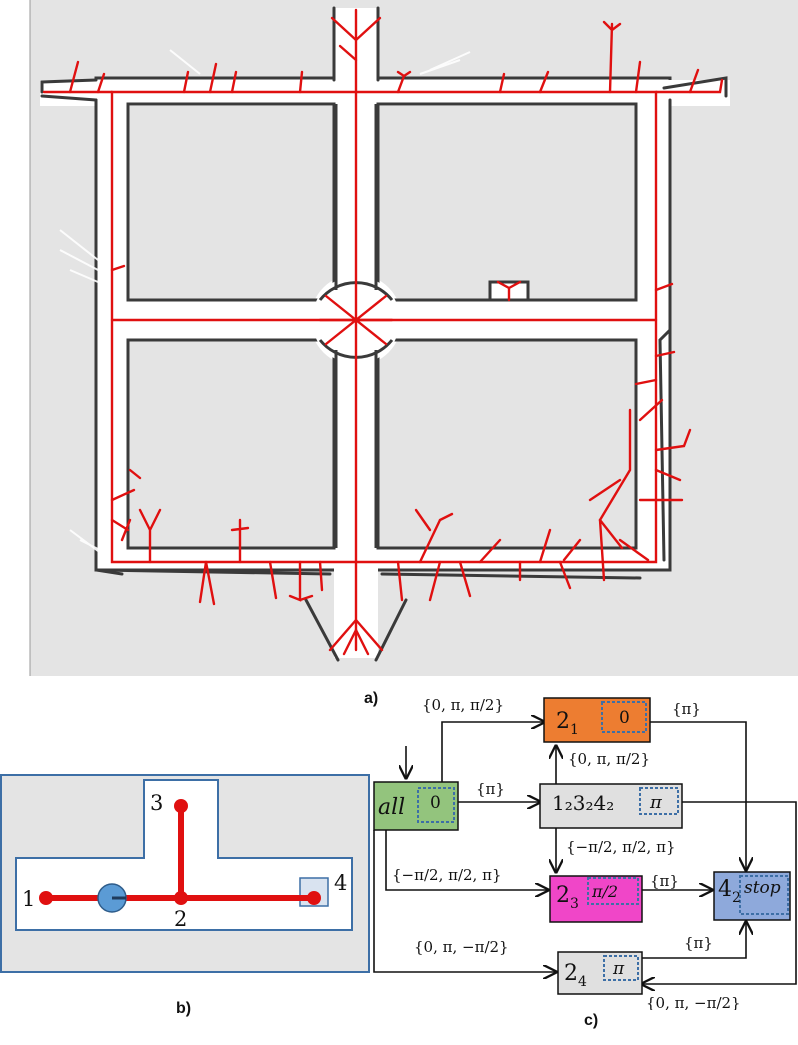  What do you see at coordinates (762, 888) in the screenshot?
I see `state-inner-4-2: stop` at bounding box center [762, 888].